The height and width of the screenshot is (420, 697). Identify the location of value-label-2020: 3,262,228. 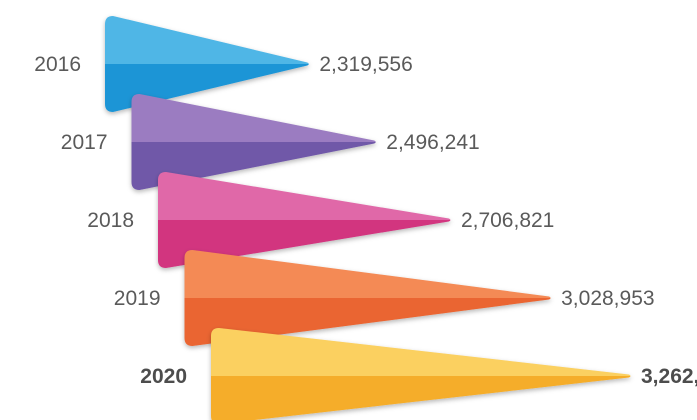
(669, 376).